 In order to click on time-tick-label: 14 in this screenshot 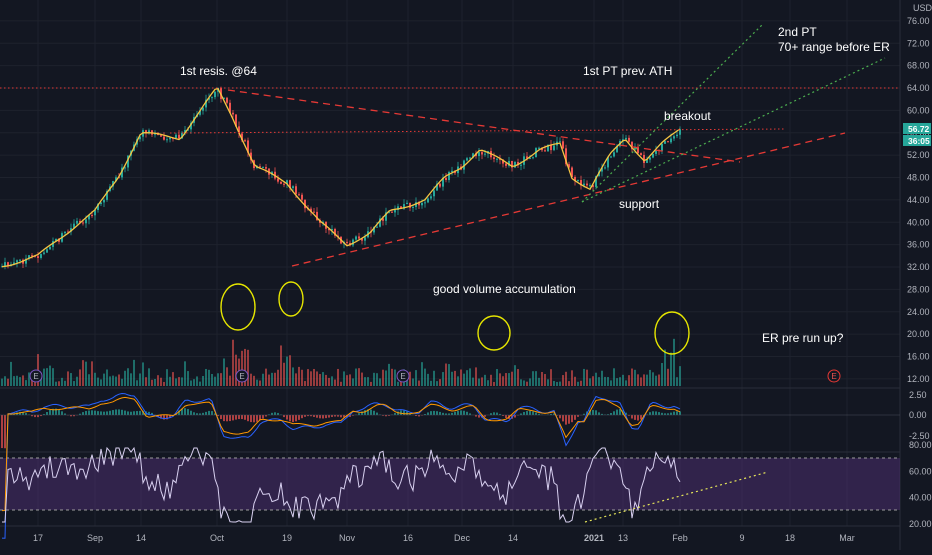, I will do `click(141, 538)`.